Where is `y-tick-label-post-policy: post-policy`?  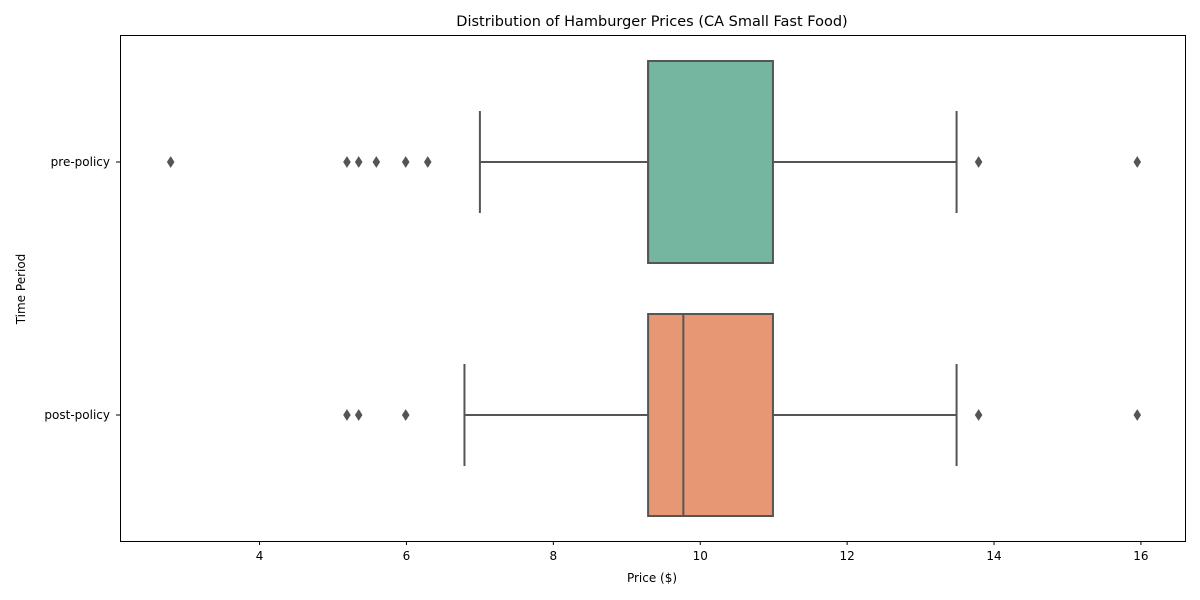
y-tick-label-post-policy: post-policy is located at coordinates (77, 415).